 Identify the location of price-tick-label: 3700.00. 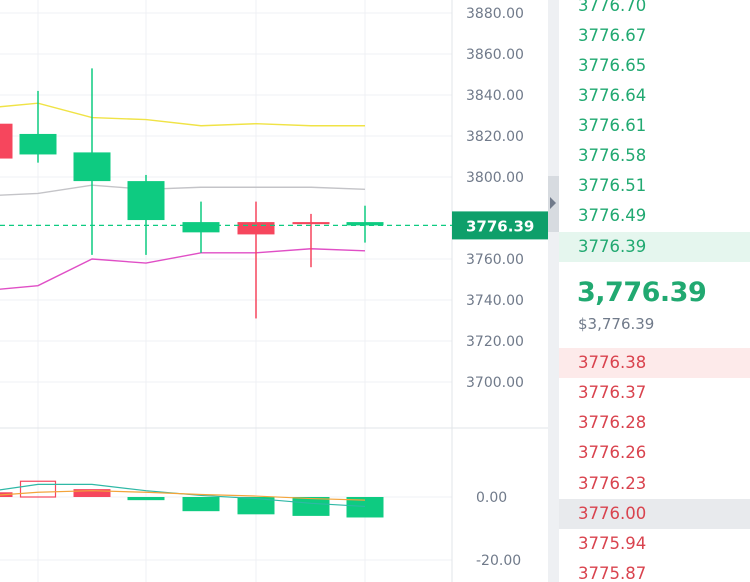
(495, 383).